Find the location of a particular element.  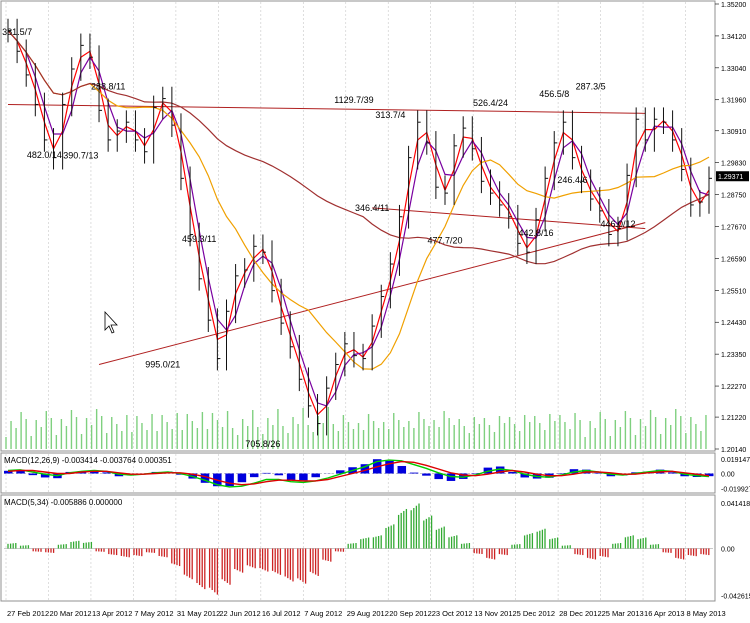

x-tick-label: 16 Apr 2013 is located at coordinates (664, 613).